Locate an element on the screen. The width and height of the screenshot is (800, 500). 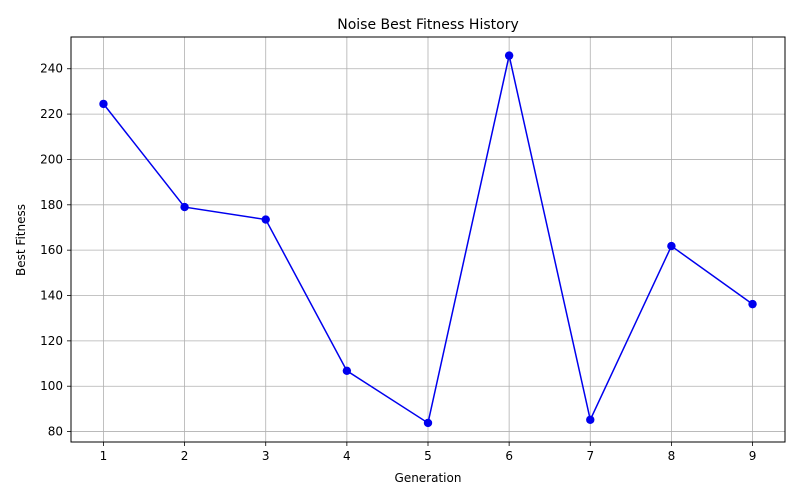
x-tick-label: 7 is located at coordinates (590, 456).